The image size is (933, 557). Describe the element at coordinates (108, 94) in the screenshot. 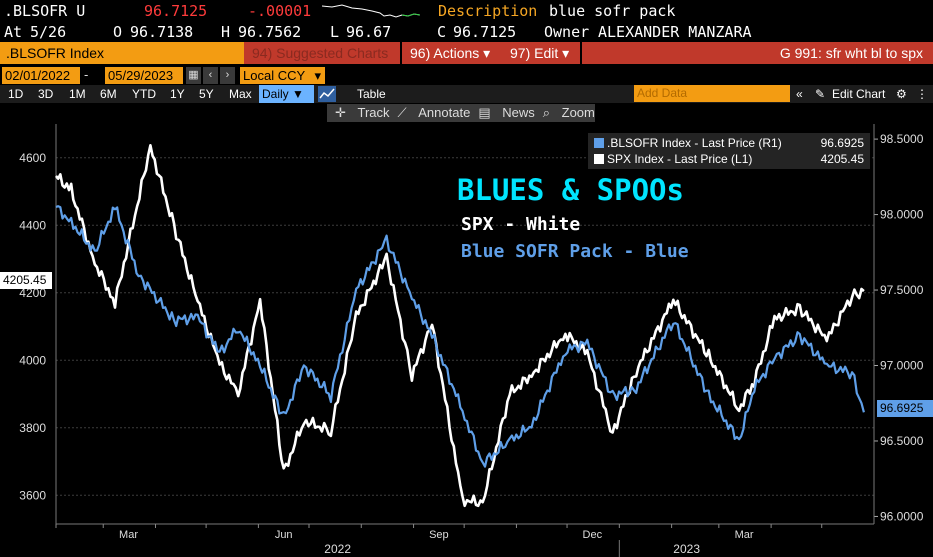

I see `period-6m: 6M` at that location.